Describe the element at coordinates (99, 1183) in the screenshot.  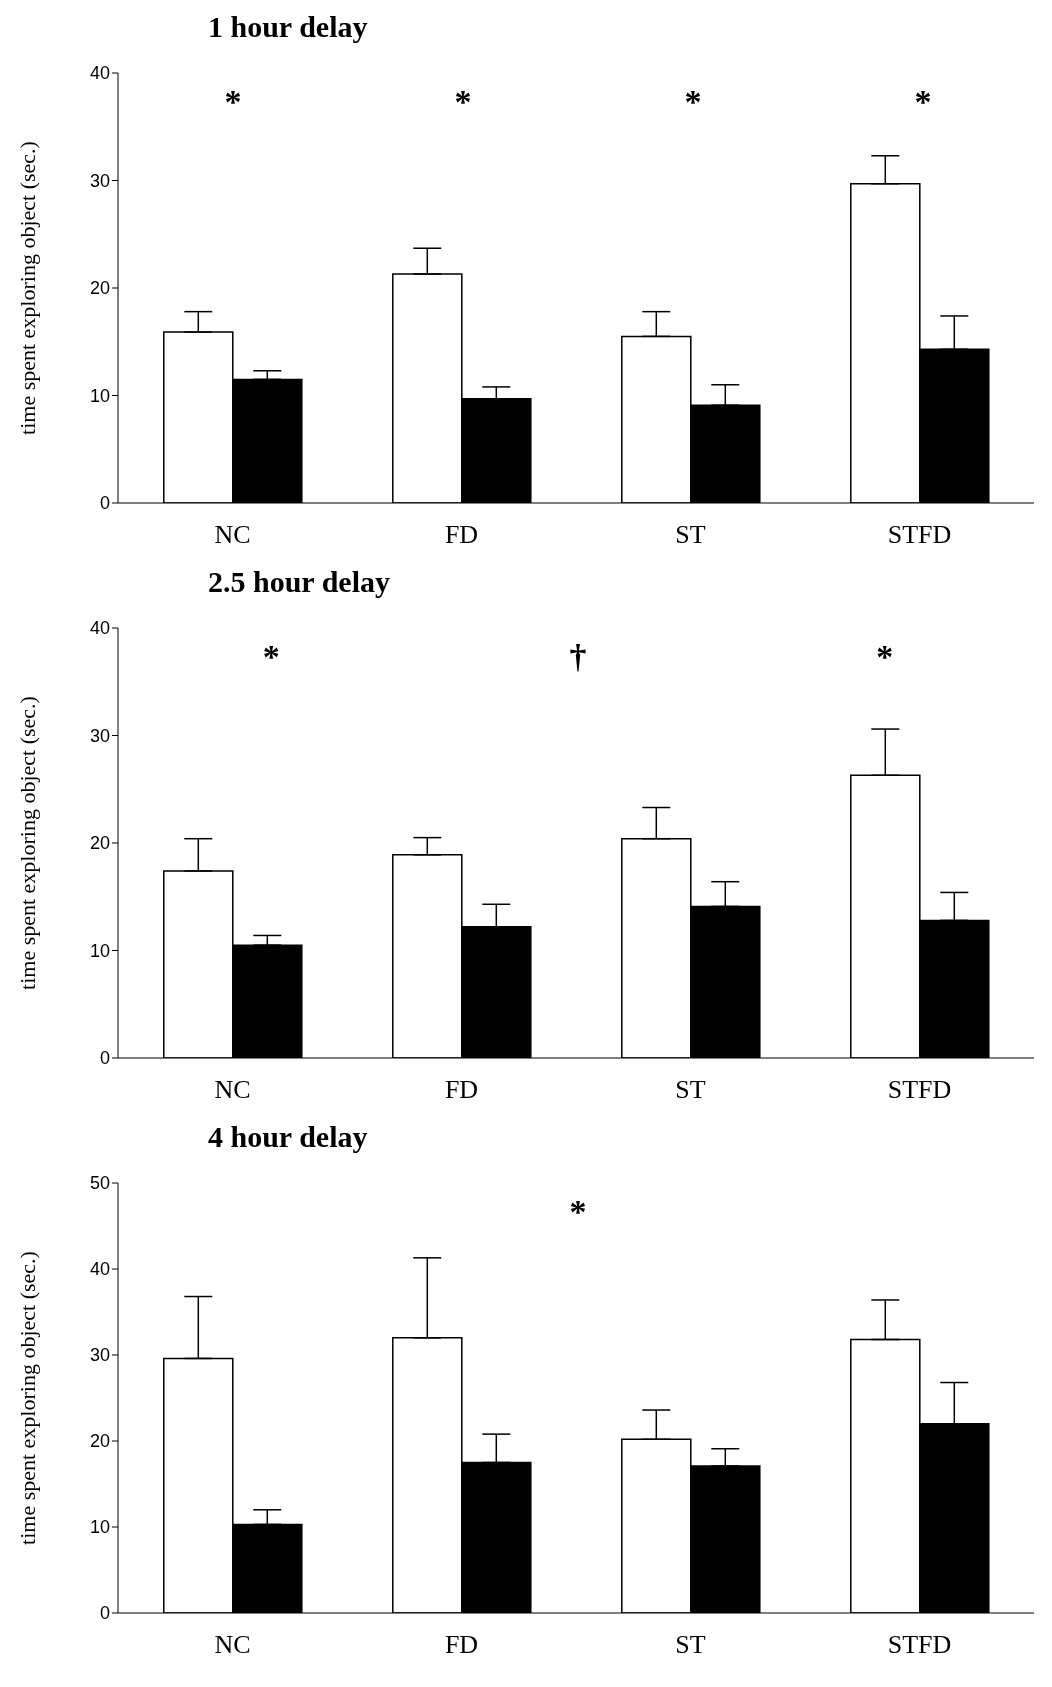
I see `y-tick-label: 50` at that location.